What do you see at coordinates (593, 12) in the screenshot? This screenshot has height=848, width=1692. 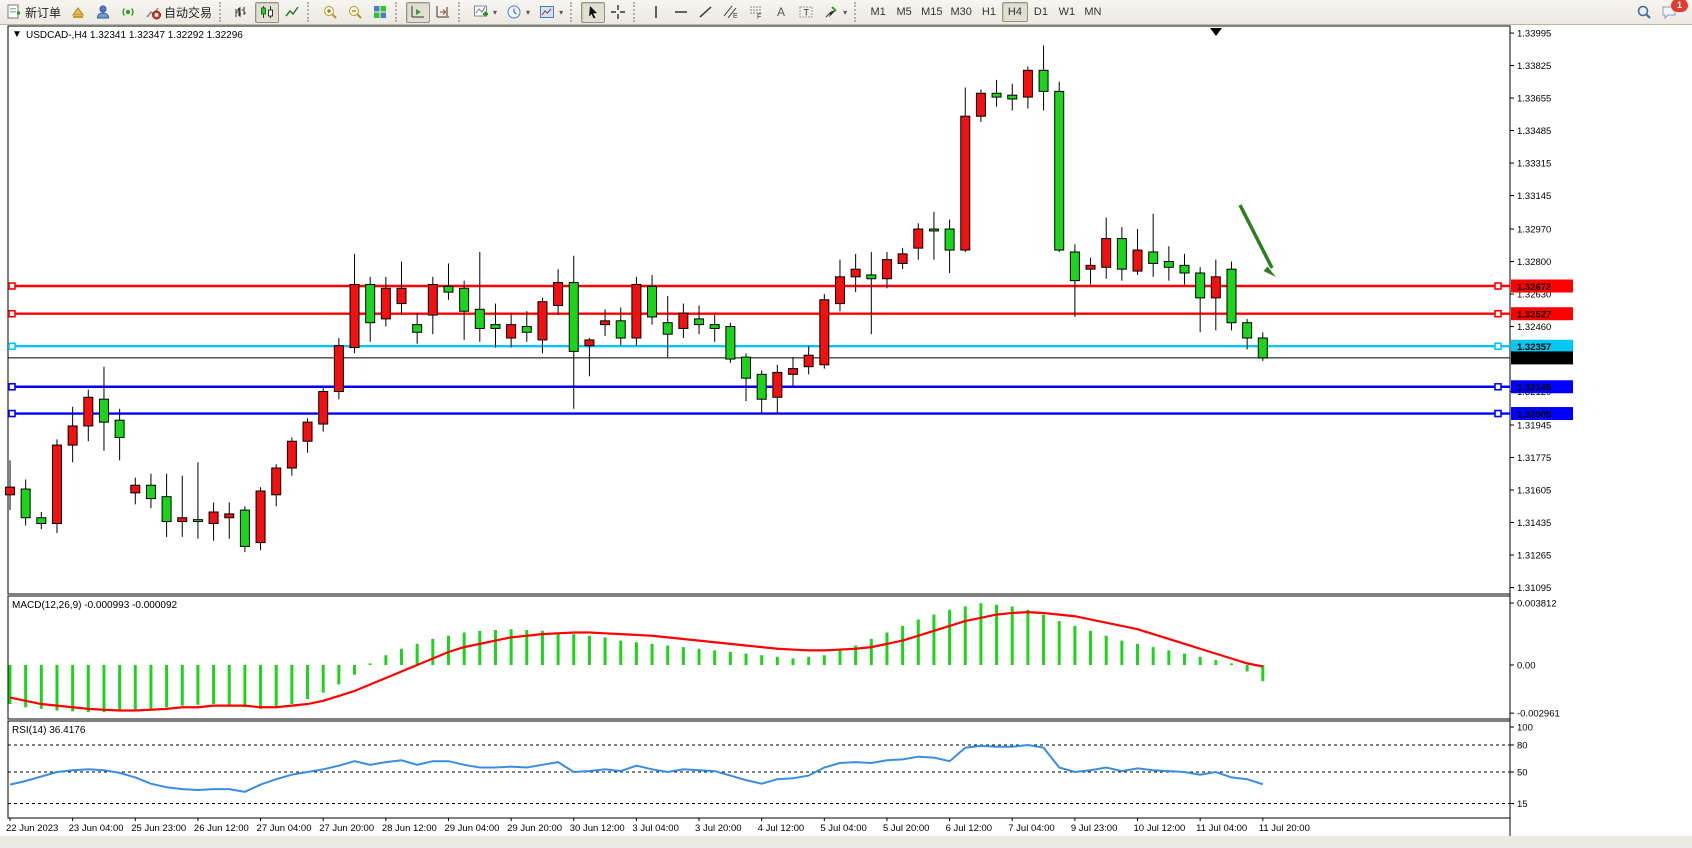 I see `cursor-button` at bounding box center [593, 12].